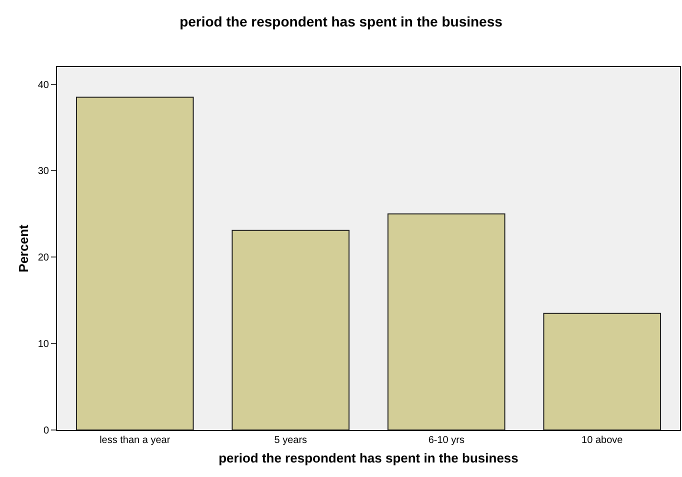 The image size is (682, 477). Describe the element at coordinates (135, 440) in the screenshot. I see `x-tick-label: less than a year` at that location.